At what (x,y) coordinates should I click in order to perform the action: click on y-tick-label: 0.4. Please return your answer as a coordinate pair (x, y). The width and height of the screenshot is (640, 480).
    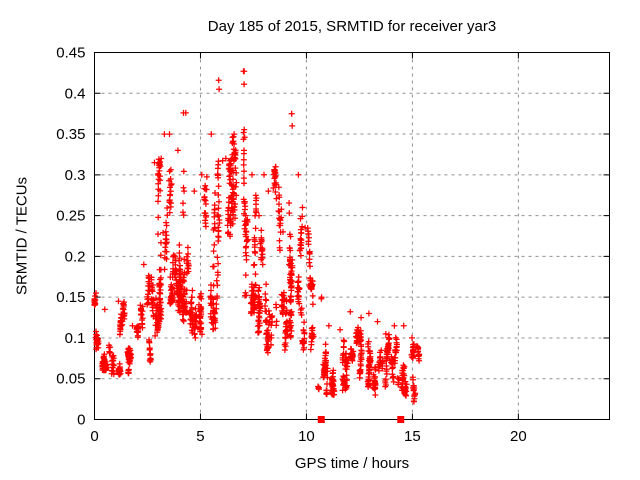
    Looking at the image, I should click on (75, 93).